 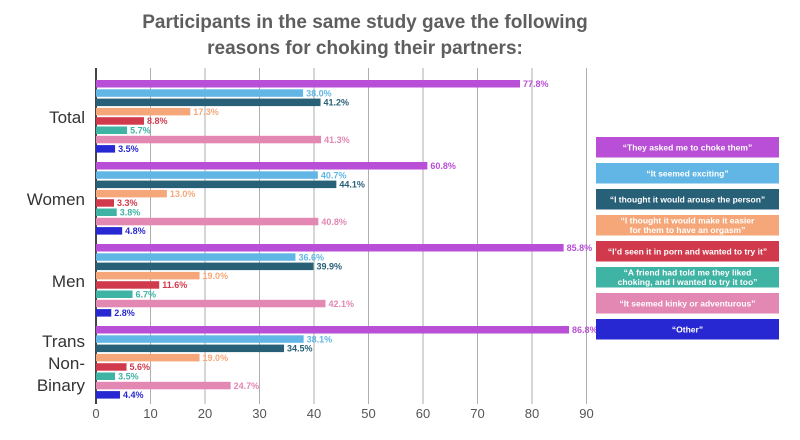 What do you see at coordinates (112, 130) in the screenshot?
I see `bar-total-s6` at bounding box center [112, 130].